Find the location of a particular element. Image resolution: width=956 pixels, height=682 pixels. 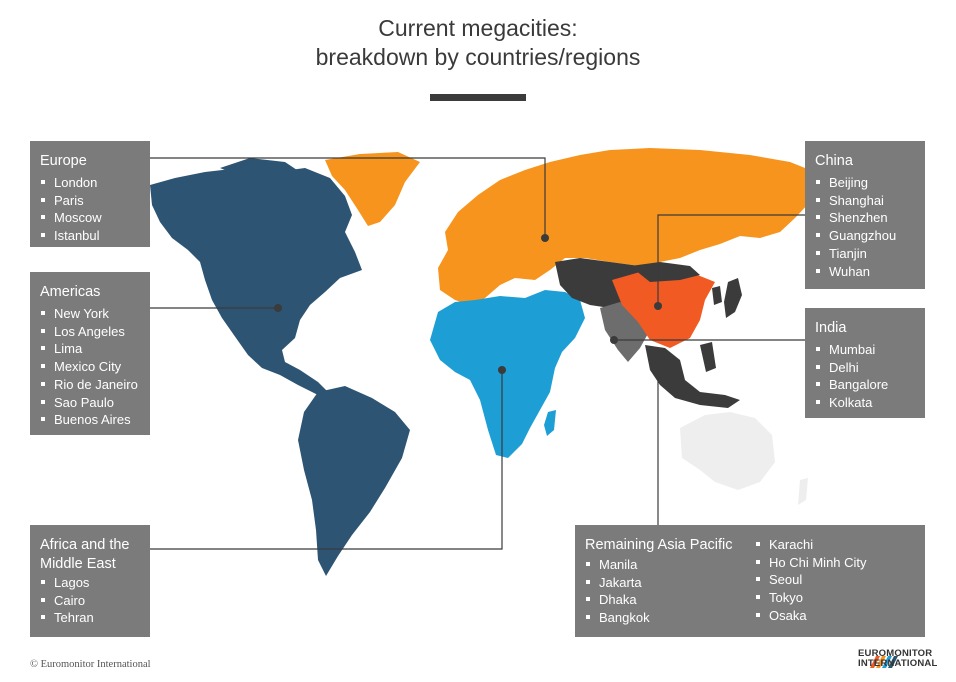

list-item: Tehran is located at coordinates (91, 618).